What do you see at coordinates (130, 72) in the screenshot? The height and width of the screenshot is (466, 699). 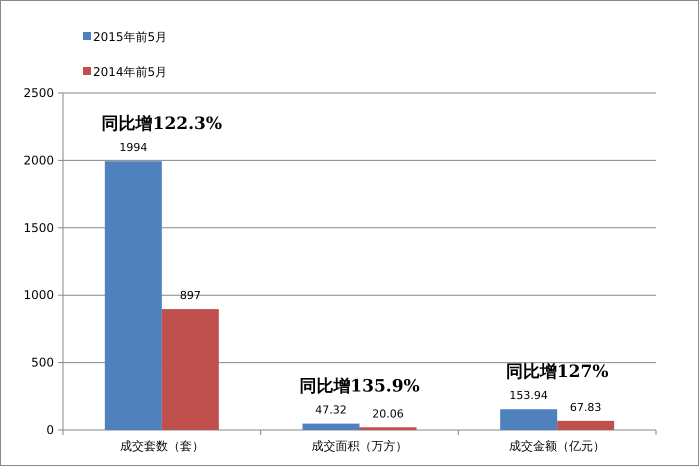 I see `legend-label: 2014年前5月` at bounding box center [130, 72].